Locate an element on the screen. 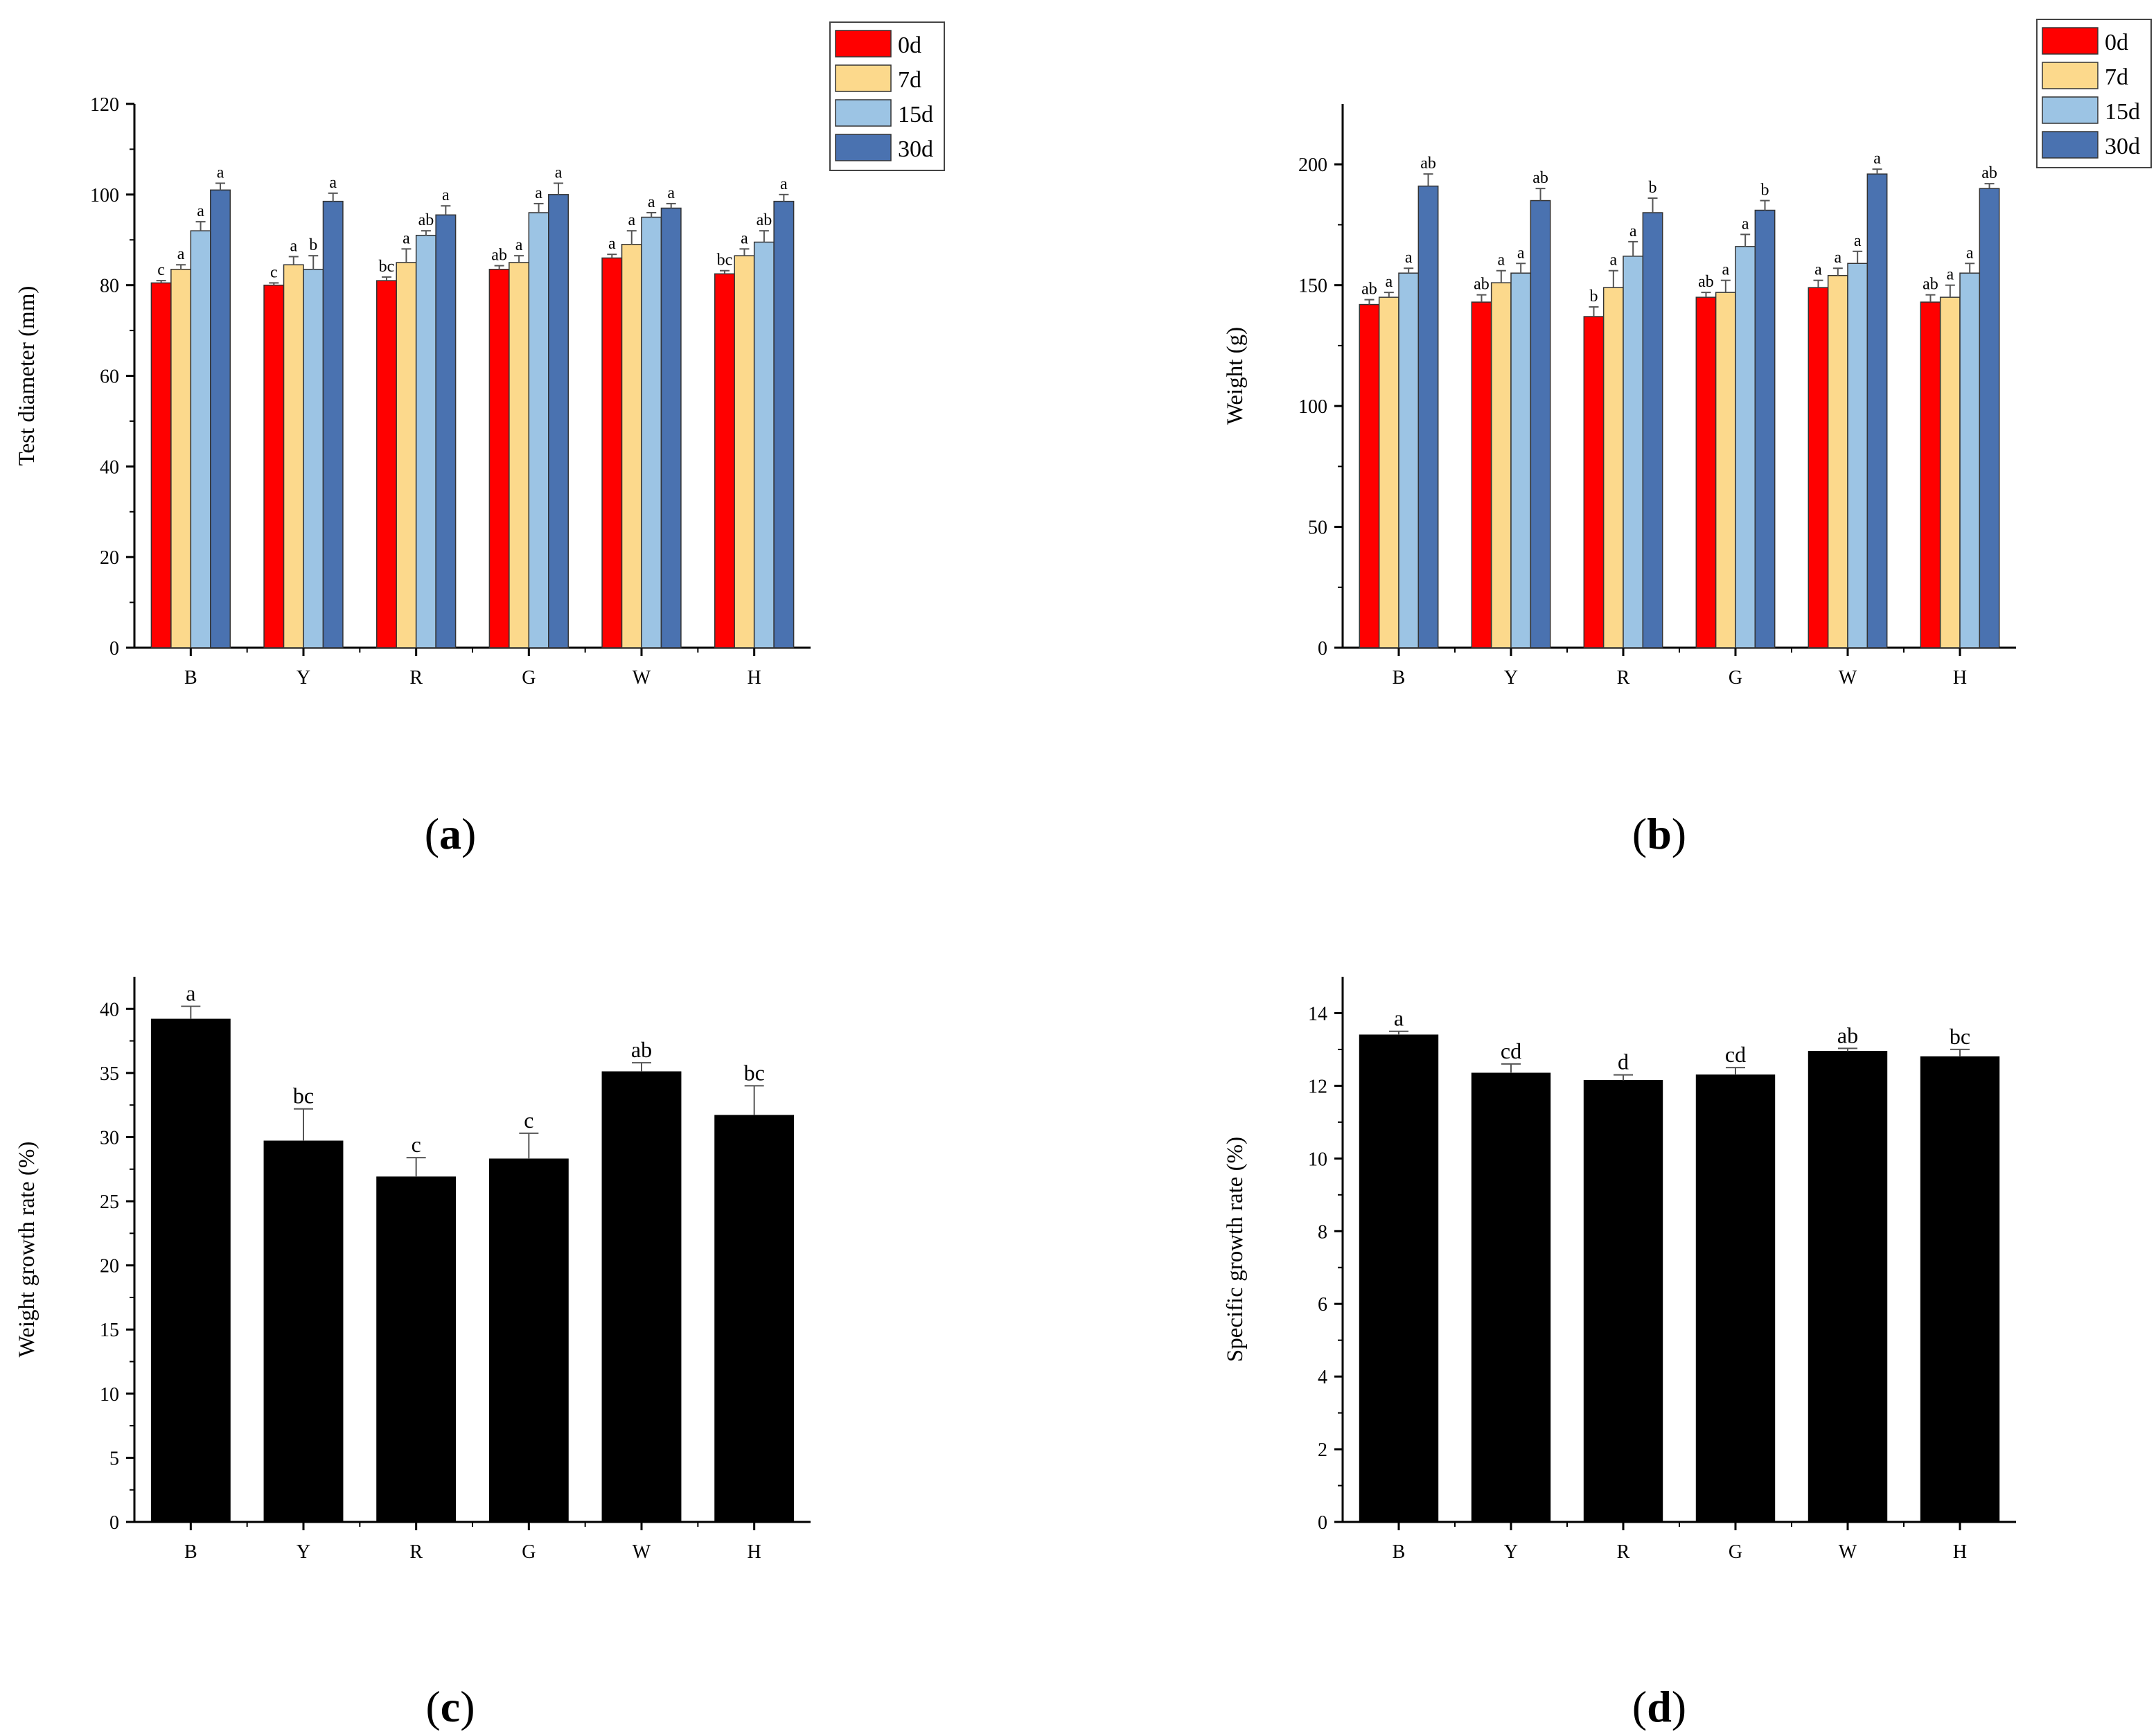 Image resolution: width=2156 pixels, height=1736 pixels. y-axis-label: Weight (g) is located at coordinates (1235, 376).